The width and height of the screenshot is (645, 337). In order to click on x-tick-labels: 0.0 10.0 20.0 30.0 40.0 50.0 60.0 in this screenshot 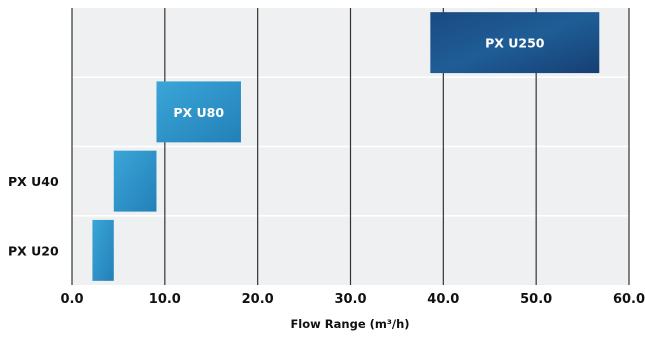, I will do `click(352, 299)`.